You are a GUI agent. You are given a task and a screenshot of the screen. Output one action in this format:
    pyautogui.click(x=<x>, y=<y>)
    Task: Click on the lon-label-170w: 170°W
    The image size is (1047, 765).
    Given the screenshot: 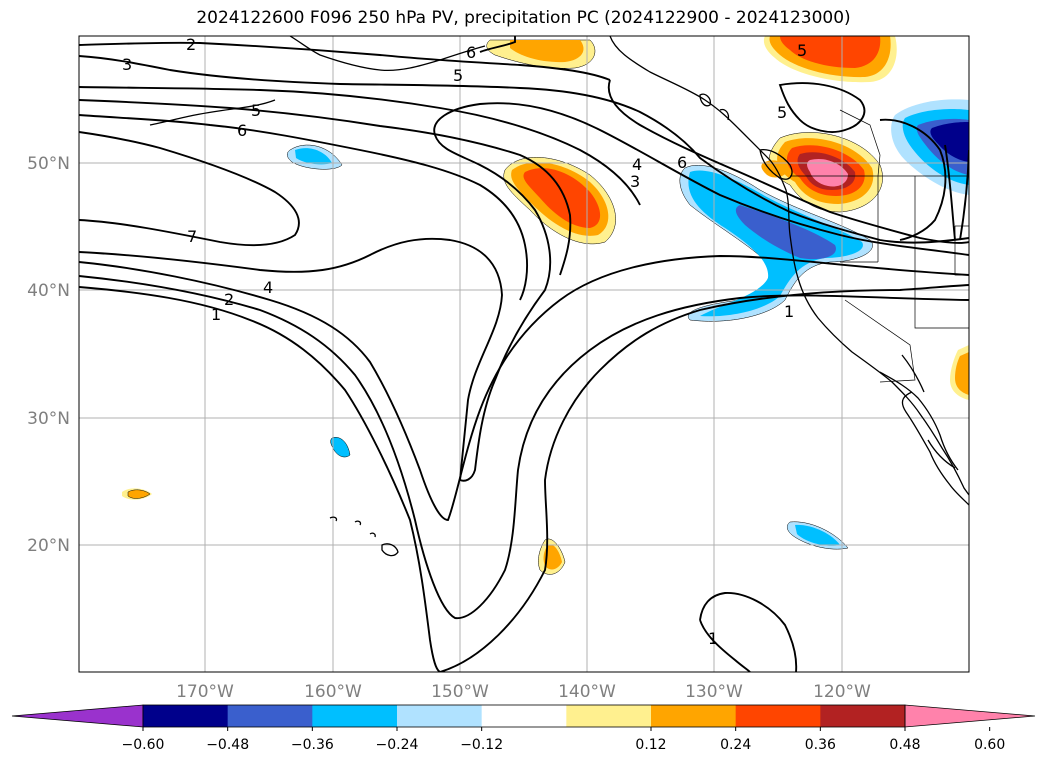 What is the action you would take?
    pyautogui.click(x=205, y=692)
    